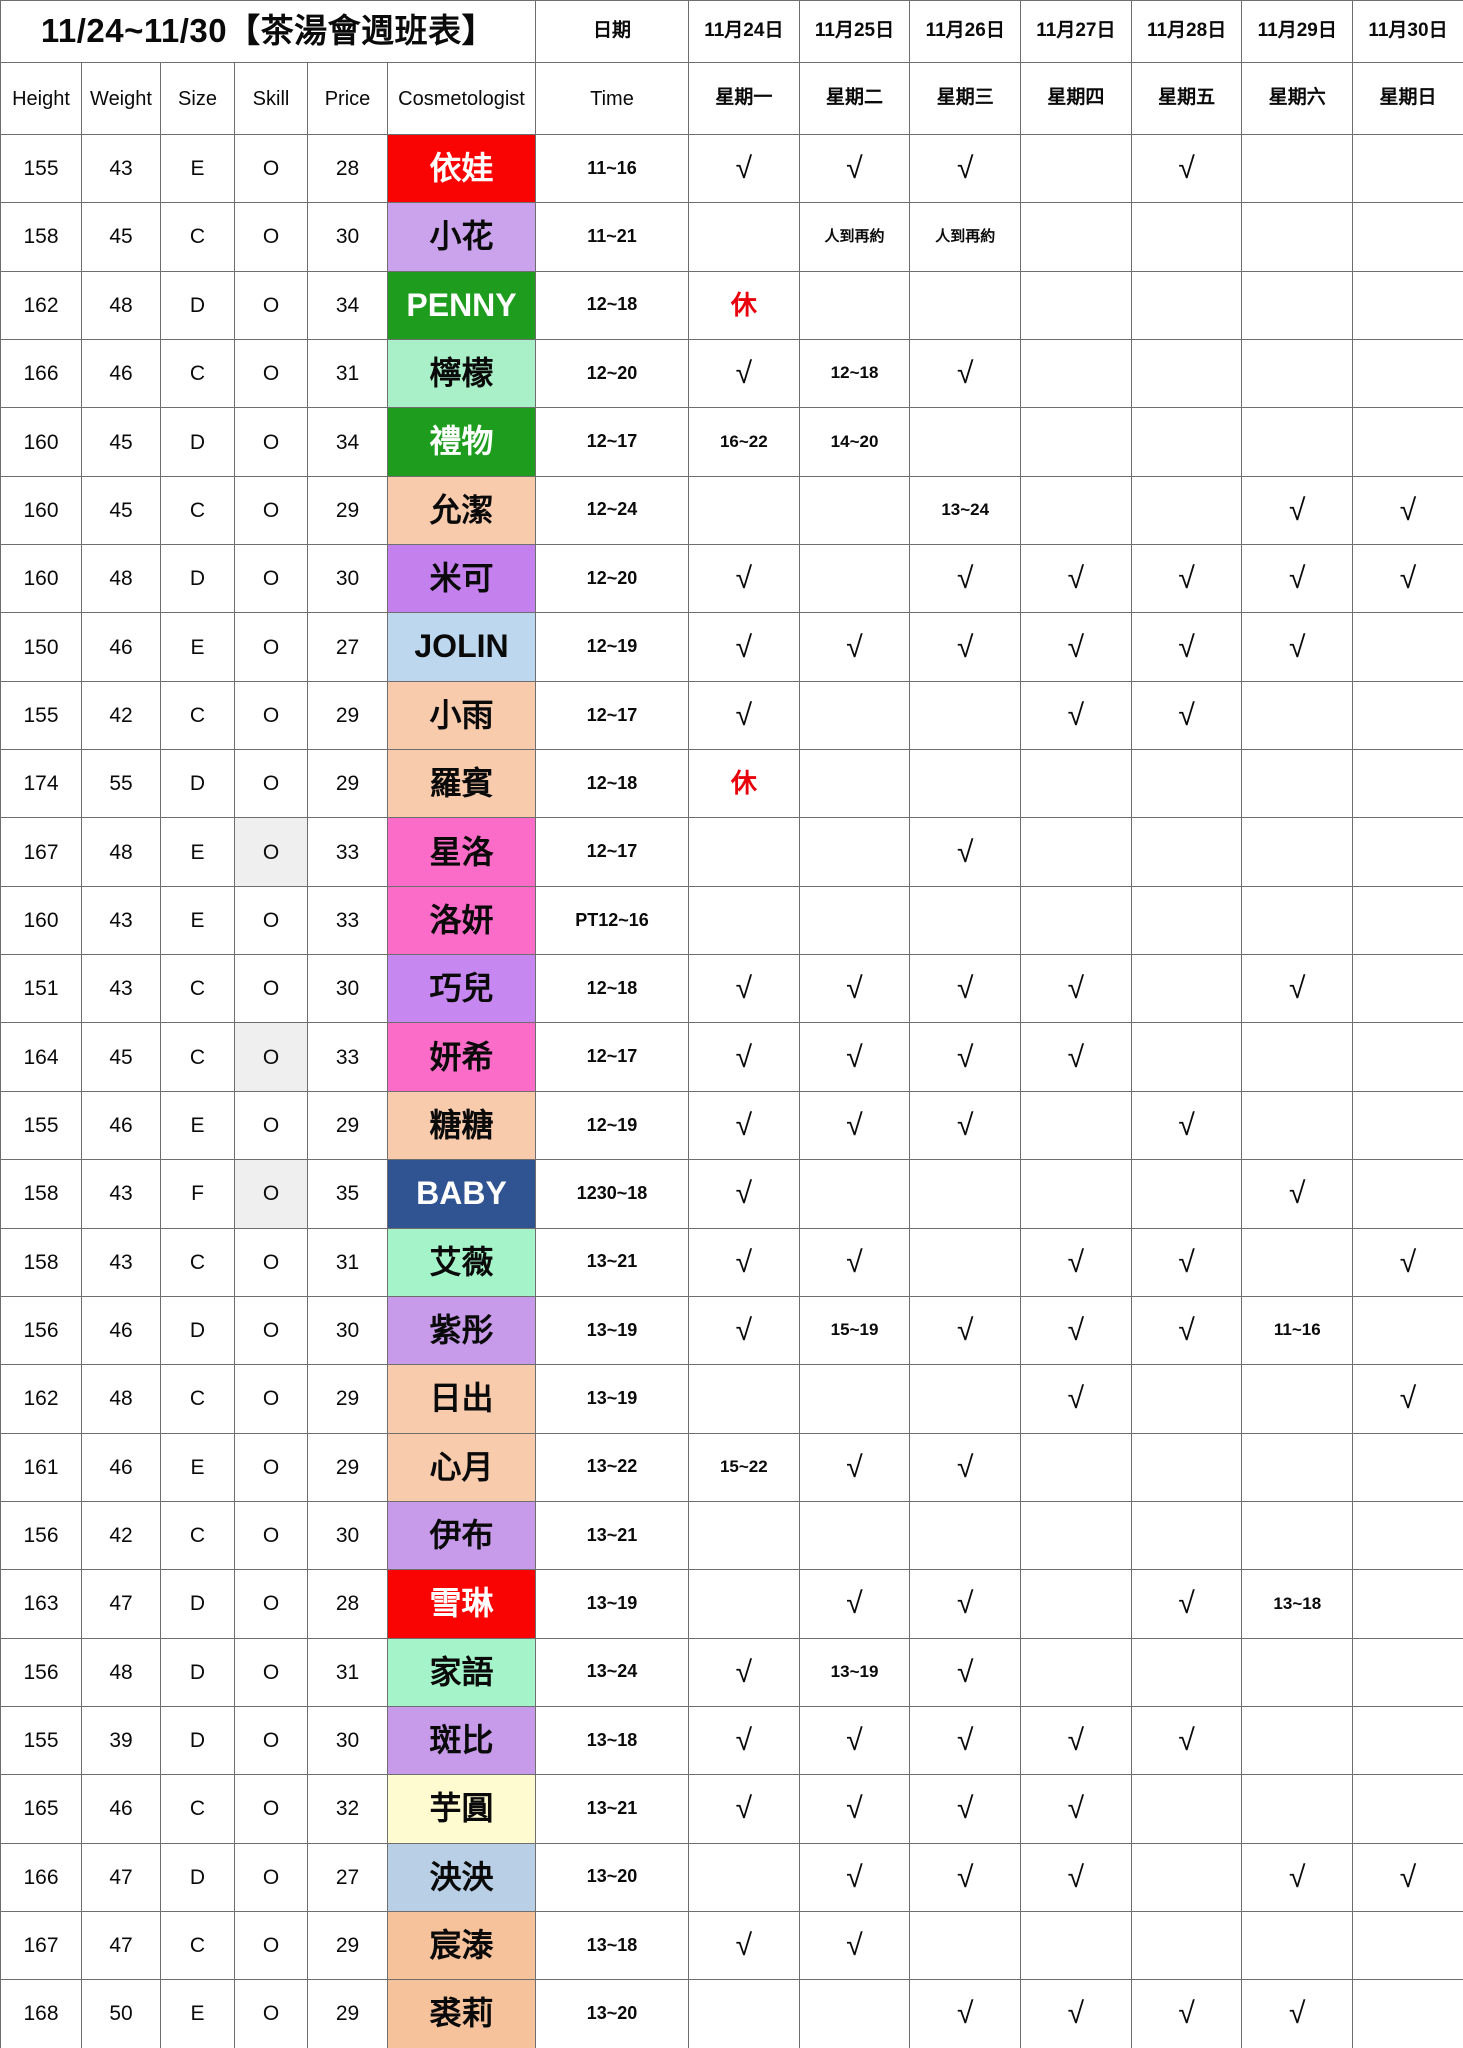 The image size is (1463, 2048). I want to click on height-cell: 158, so click(41, 1194).